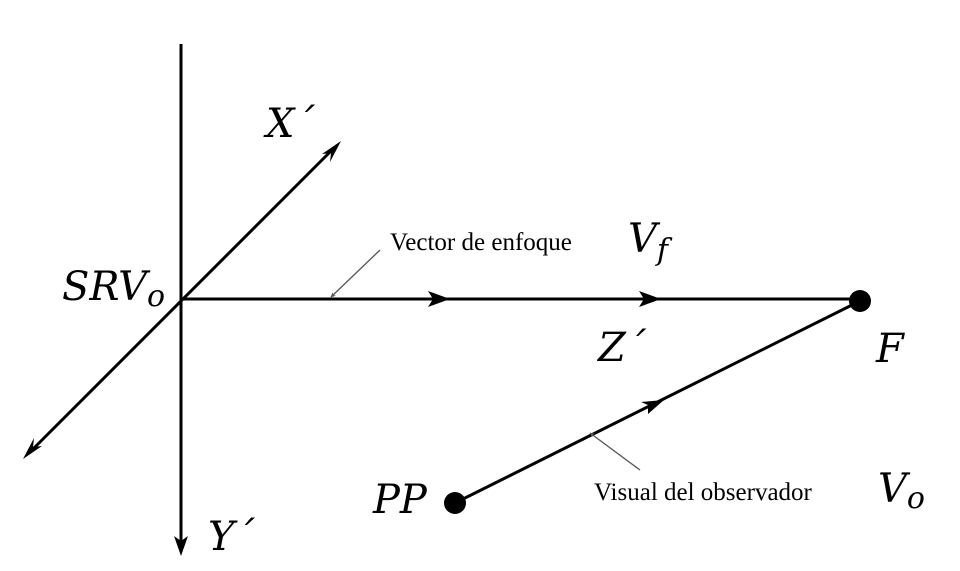  What do you see at coordinates (455, 503) in the screenshot?
I see `observer-point-dot` at bounding box center [455, 503].